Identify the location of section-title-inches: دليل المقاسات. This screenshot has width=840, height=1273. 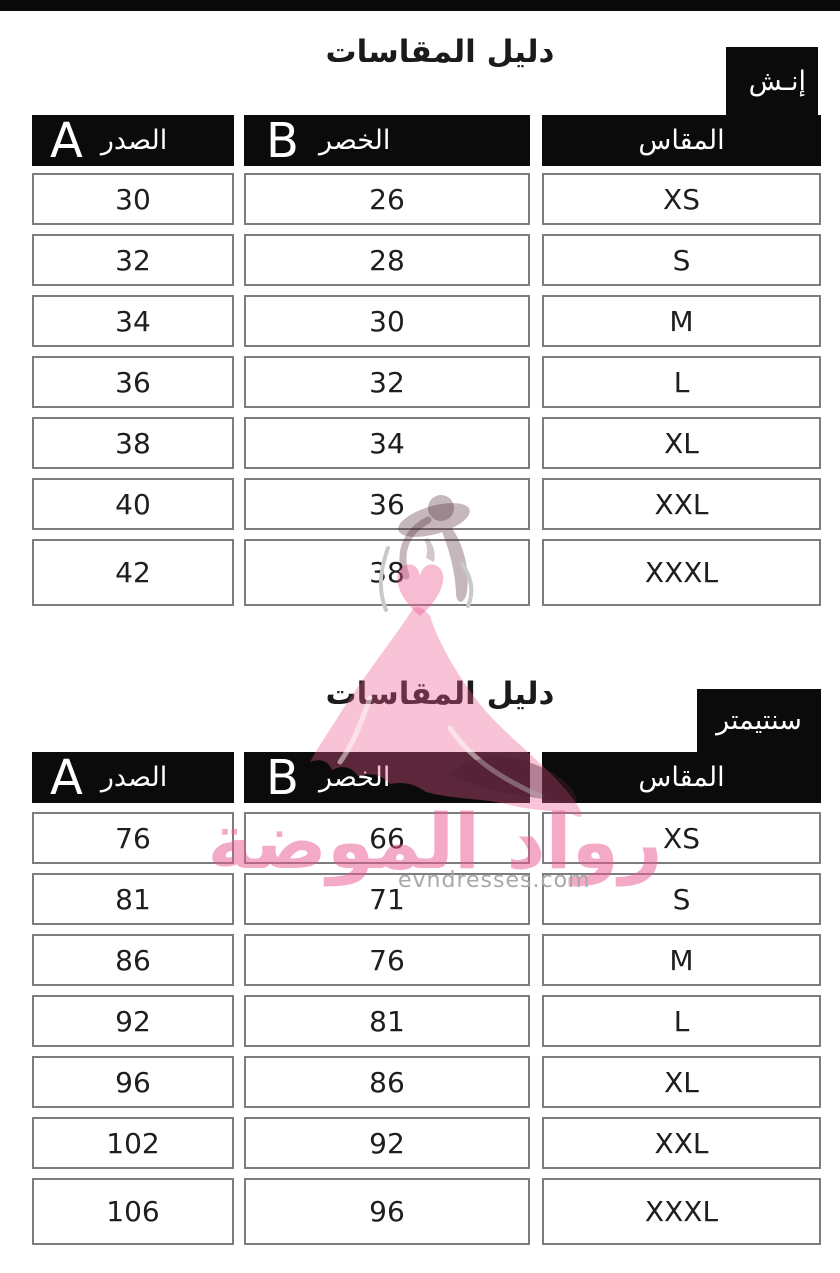
(440, 52).